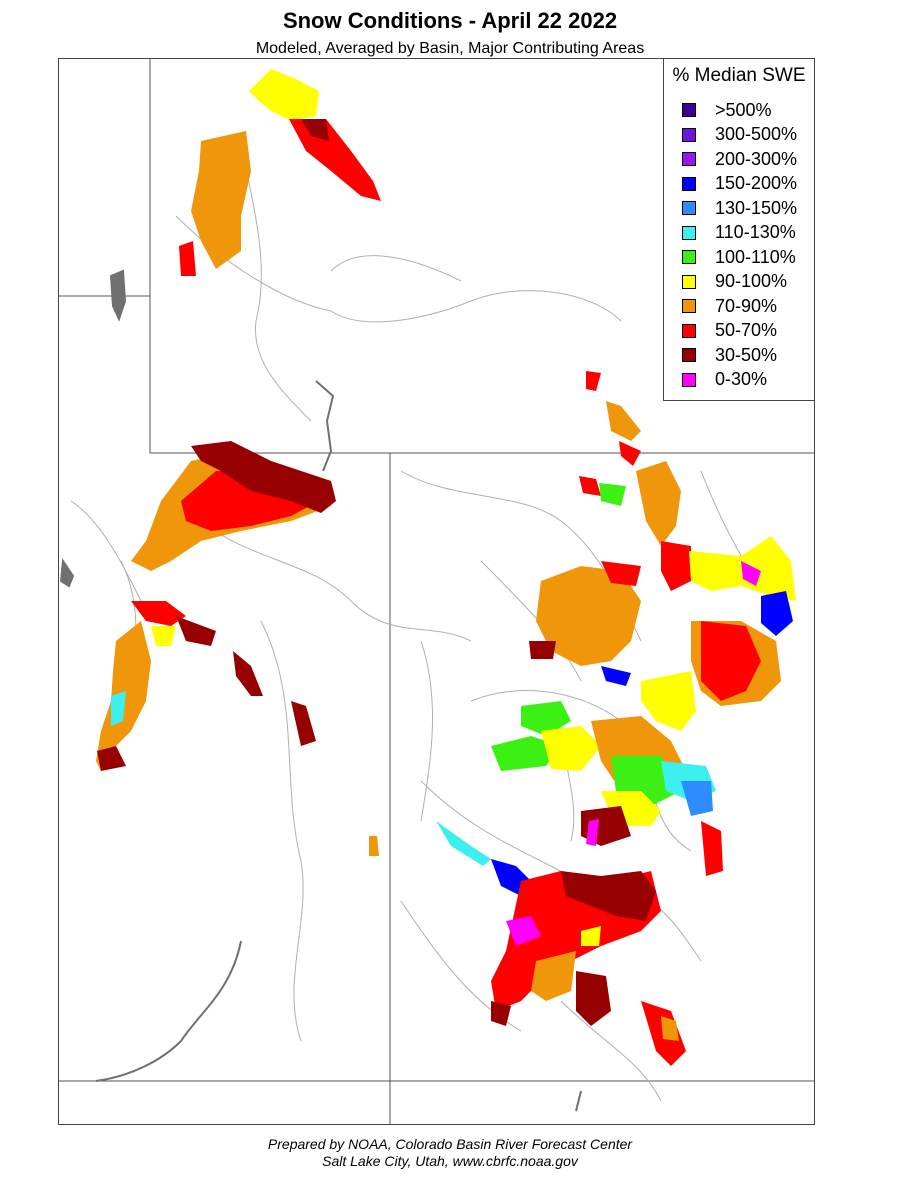 The width and height of the screenshot is (900, 1200). I want to click on legend-item: 50-70%, so click(729, 331).